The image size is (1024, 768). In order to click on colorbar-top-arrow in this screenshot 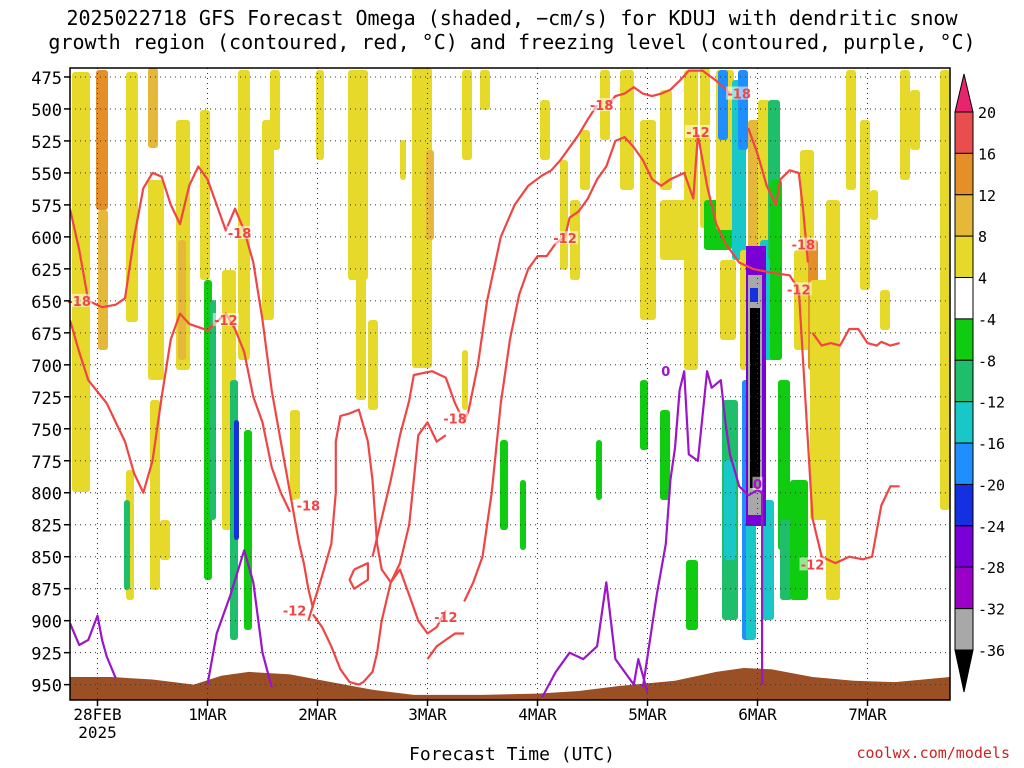, I will do `click(964, 93)`.